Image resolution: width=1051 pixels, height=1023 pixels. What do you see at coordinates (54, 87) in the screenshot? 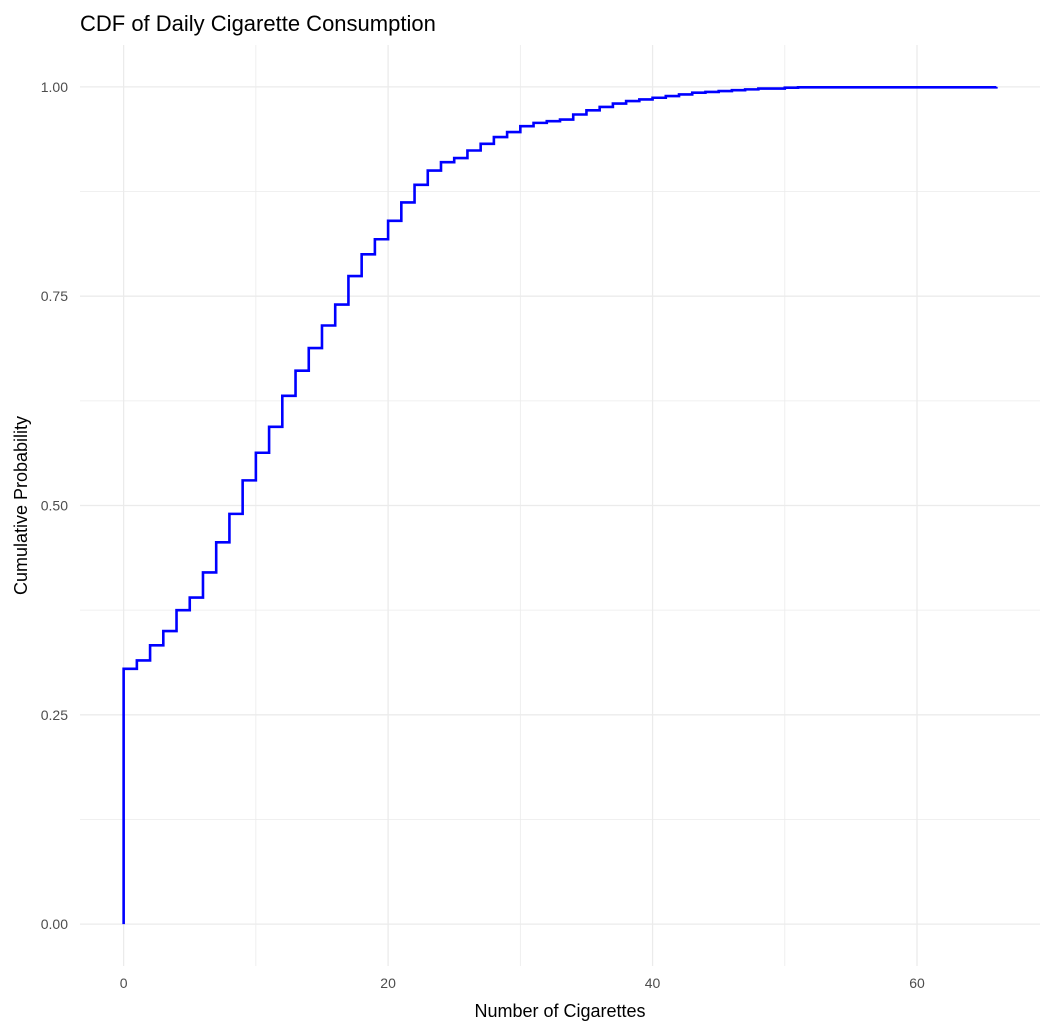
I see `y-tick-label: 1.00` at bounding box center [54, 87].